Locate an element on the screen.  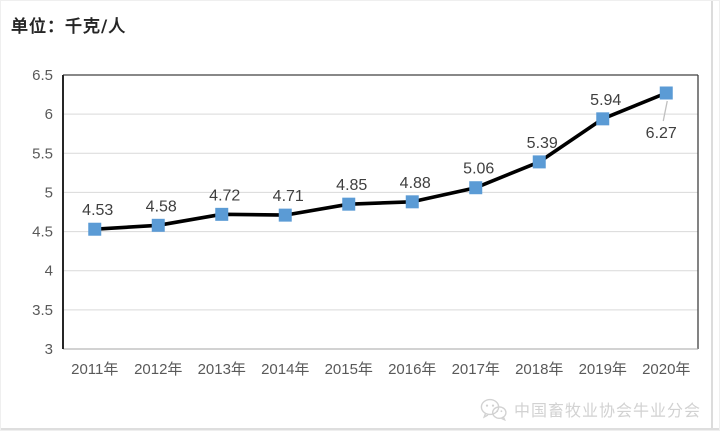
data-label: 4.71 is located at coordinates (288, 196).